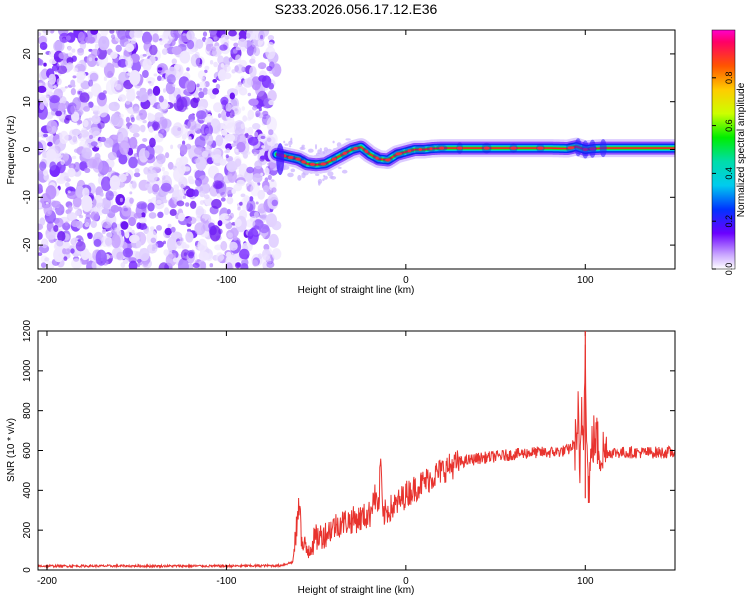  What do you see at coordinates (585, 280) in the screenshot?
I see `spectrogram-xtick-label: 100` at bounding box center [585, 280].